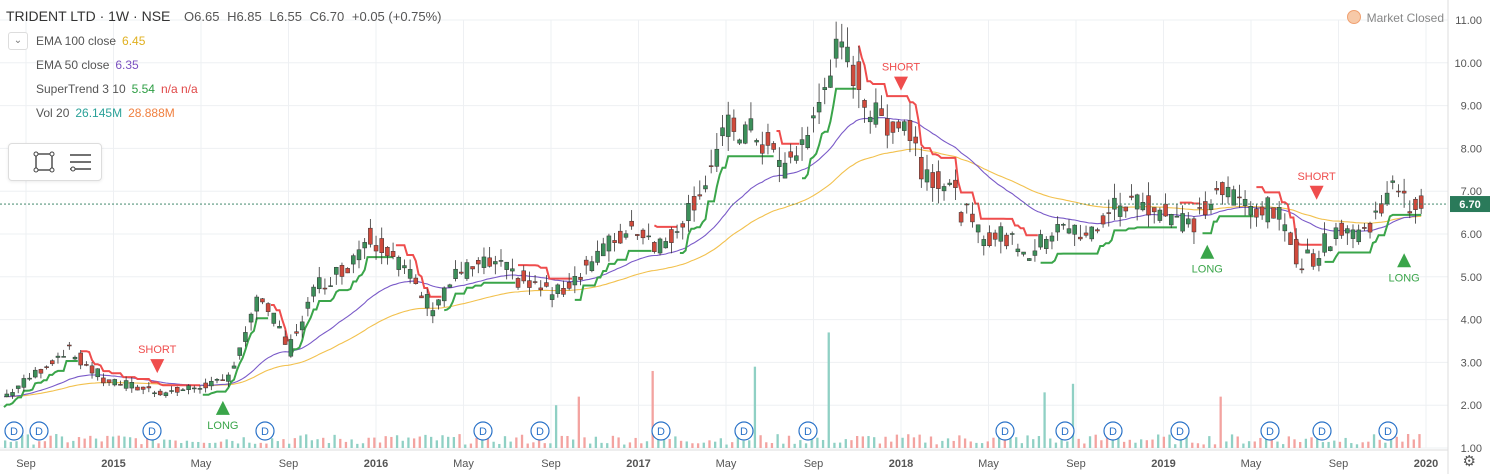 Image resolution: width=1494 pixels, height=474 pixels. I want to click on gear-icon: ⚙, so click(1469, 461).